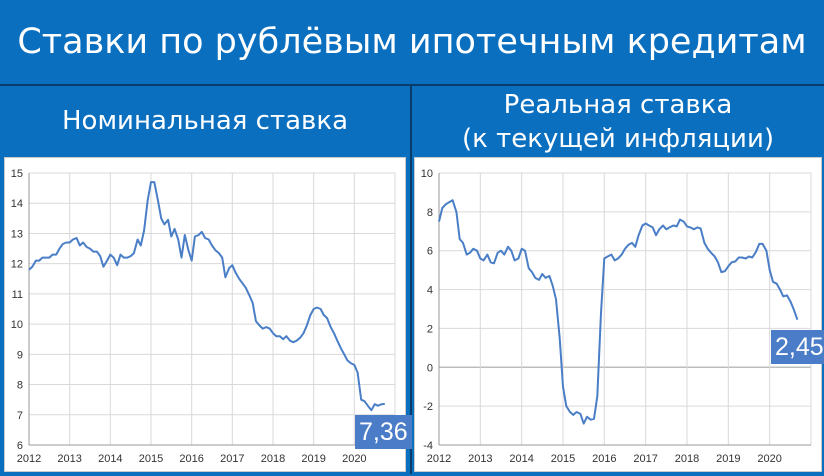  What do you see at coordinates (521, 459) in the screenshot?
I see `real-x-tick-label: 2014` at bounding box center [521, 459].